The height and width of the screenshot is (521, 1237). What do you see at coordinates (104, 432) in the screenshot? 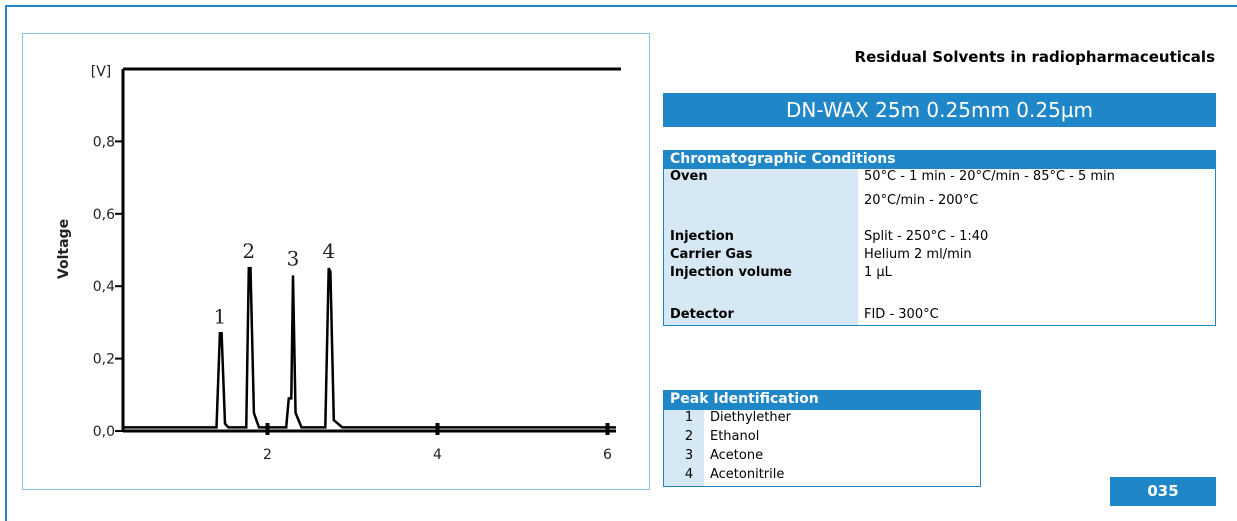
I see `y-tick-label: 0,0` at bounding box center [104, 432].